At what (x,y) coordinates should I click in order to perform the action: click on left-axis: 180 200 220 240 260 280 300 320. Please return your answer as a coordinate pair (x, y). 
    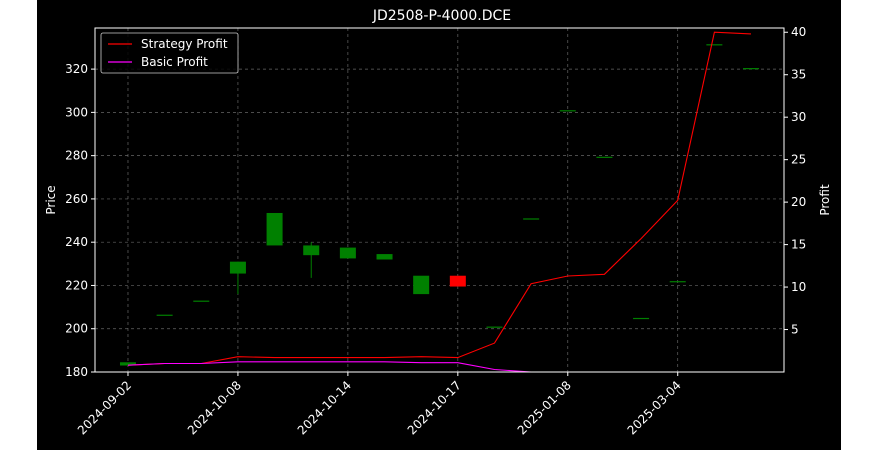
    Looking at the image, I should click on (80, 220).